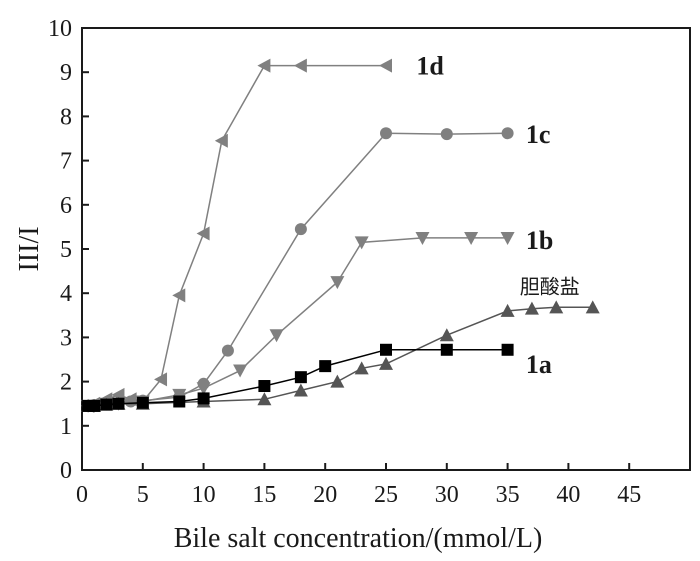 The height and width of the screenshot is (561, 700). I want to click on x-tick-label: 20, so click(325, 495).